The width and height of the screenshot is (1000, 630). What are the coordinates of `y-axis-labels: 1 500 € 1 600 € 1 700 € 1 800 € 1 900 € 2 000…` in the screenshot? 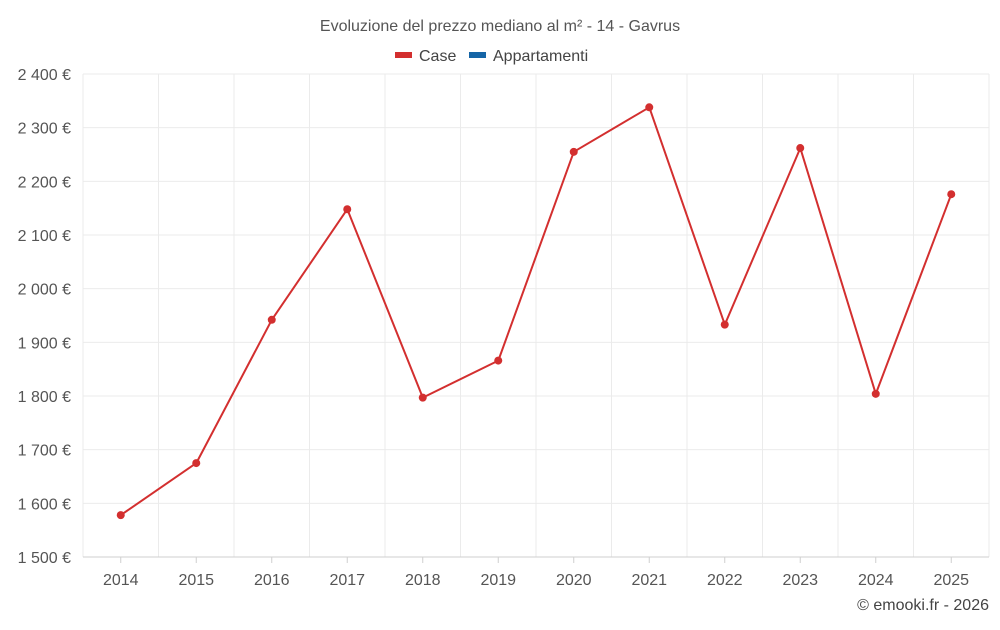 It's located at (44, 317).